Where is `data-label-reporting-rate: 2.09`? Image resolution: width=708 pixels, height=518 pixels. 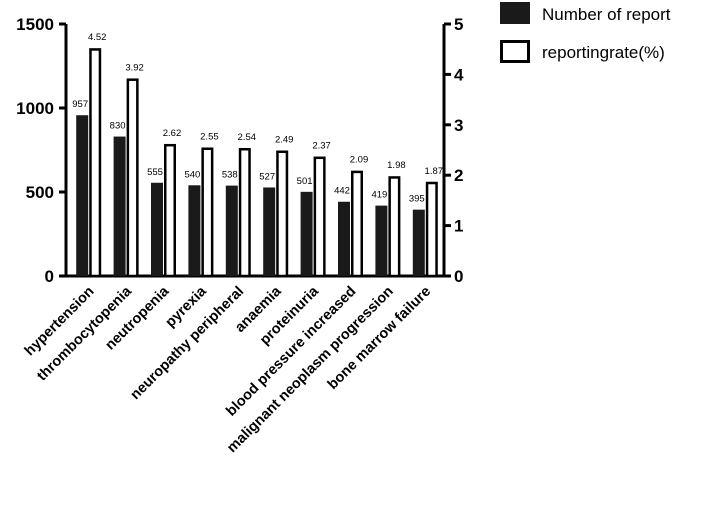
data-label-reporting-rate: 2.09 is located at coordinates (359, 160).